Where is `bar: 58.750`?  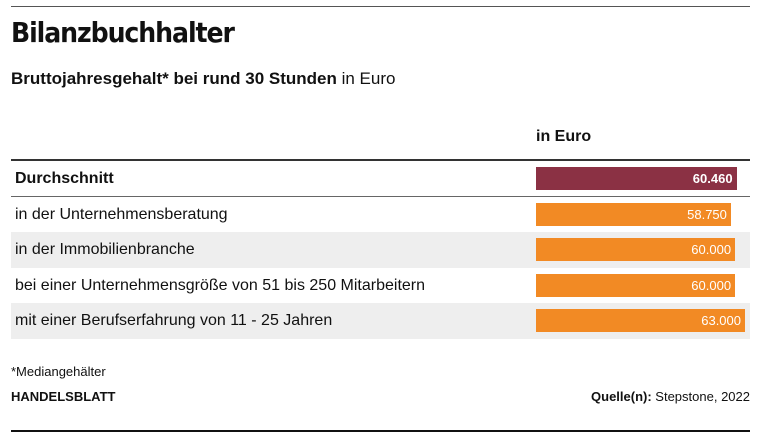 bar: 58.750 is located at coordinates (633, 214).